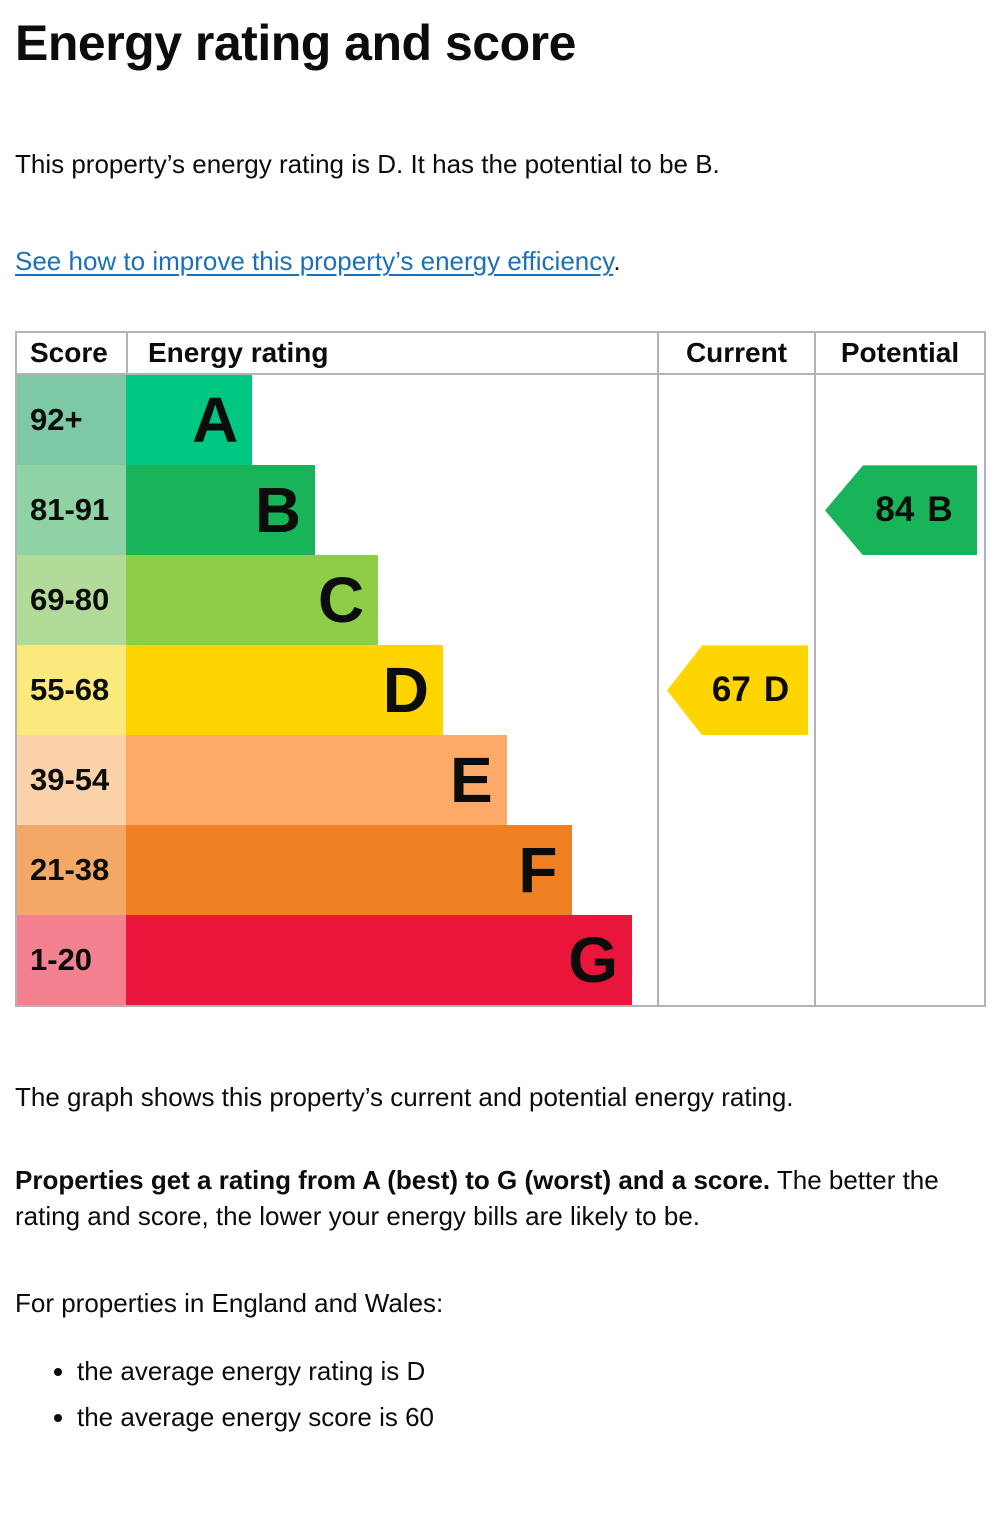  Describe the element at coordinates (531, 1417) in the screenshot. I see `list-item: the average energy score is 60` at that location.